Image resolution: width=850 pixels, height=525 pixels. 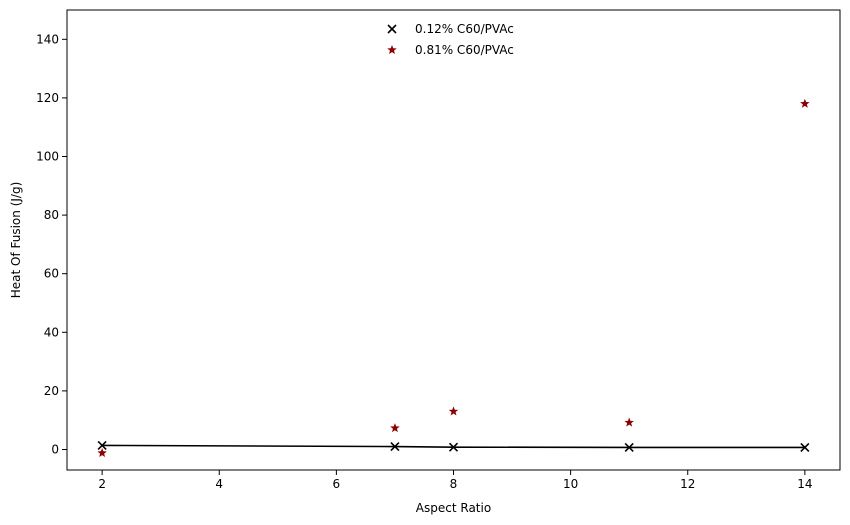 What do you see at coordinates (337, 484) in the screenshot?
I see `x-tick-label: 6` at bounding box center [337, 484].